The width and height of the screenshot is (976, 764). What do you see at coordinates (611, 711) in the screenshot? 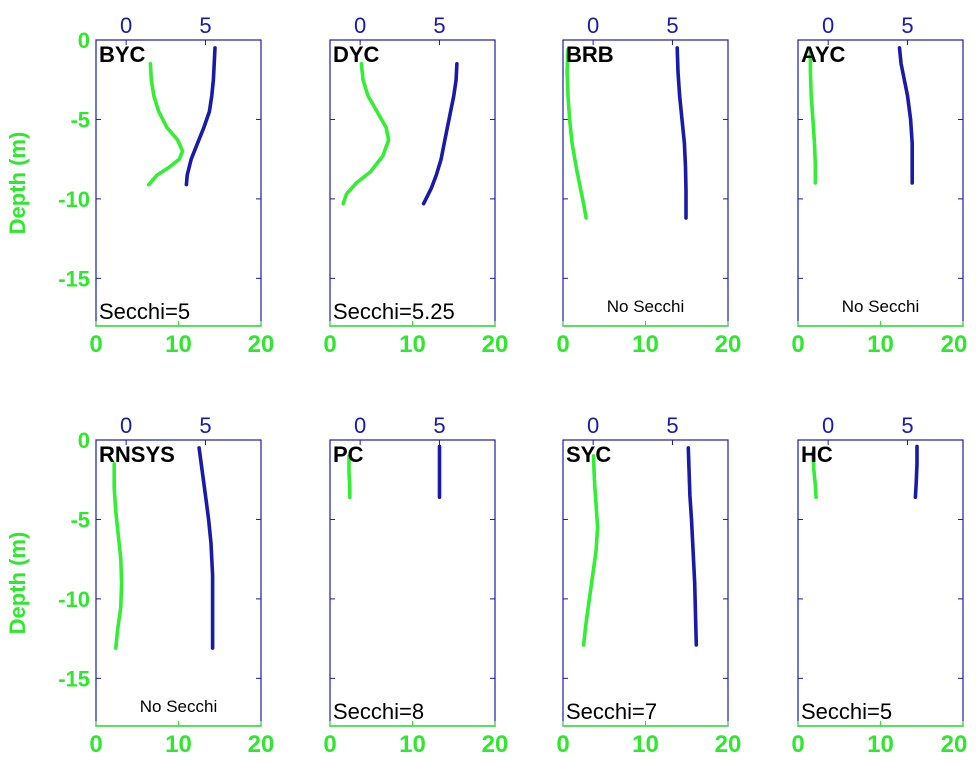
I see `secchi-label: Secchi=7` at bounding box center [611, 711].